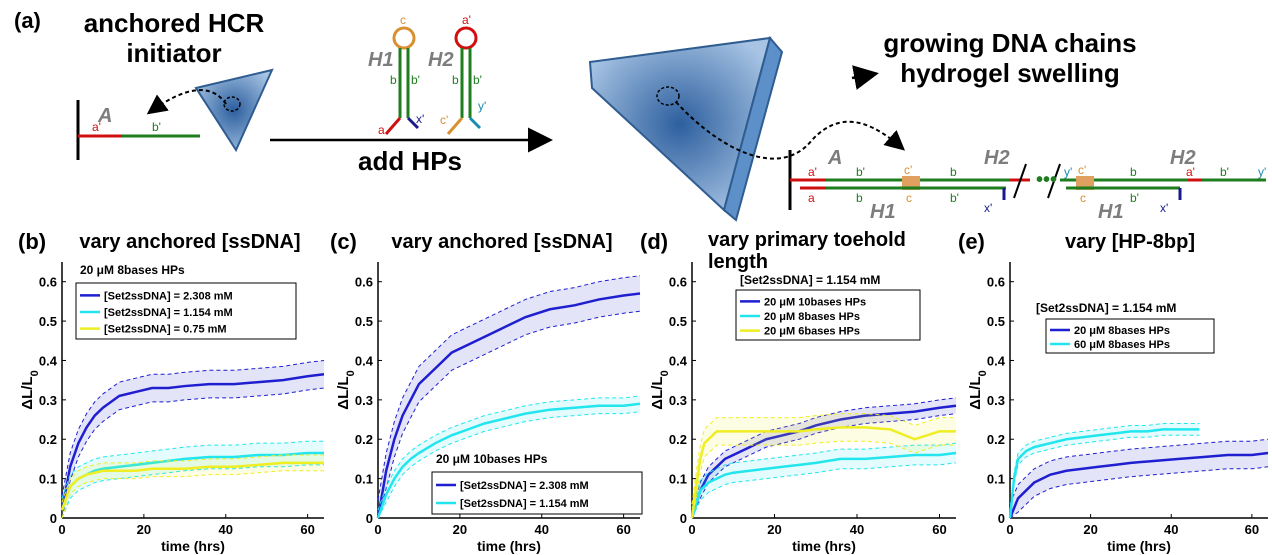  Describe the element at coordinates (441, 60) in the screenshot. I see `hp-h2-label: H2` at that location.